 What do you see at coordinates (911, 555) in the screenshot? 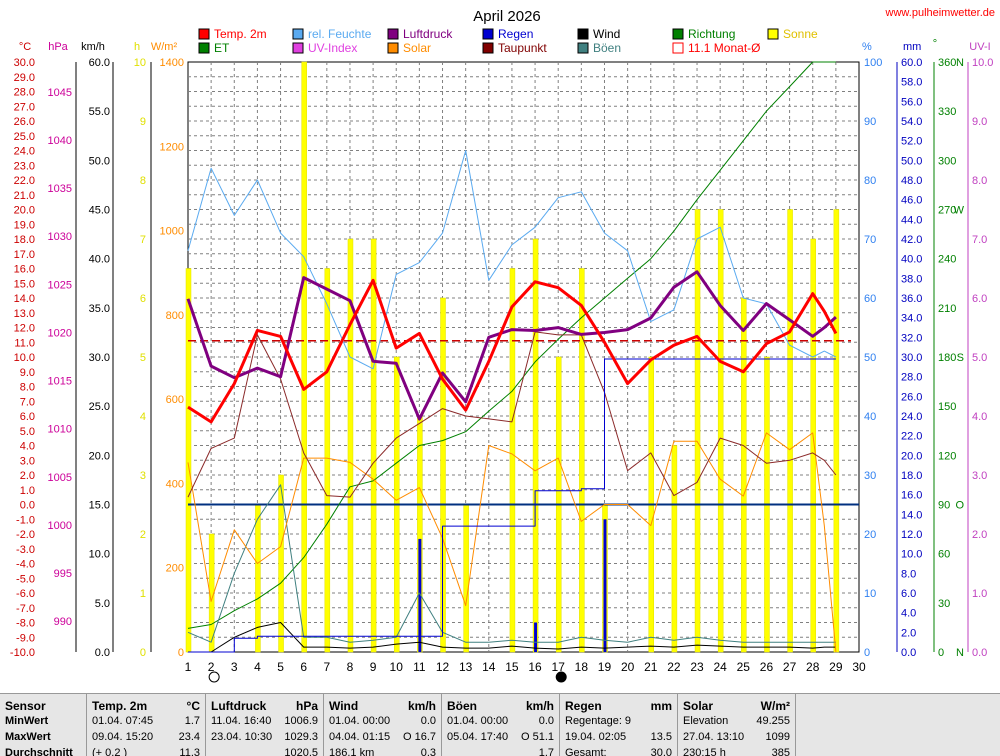
I see `rain-tick-label: 10.0` at bounding box center [911, 555].